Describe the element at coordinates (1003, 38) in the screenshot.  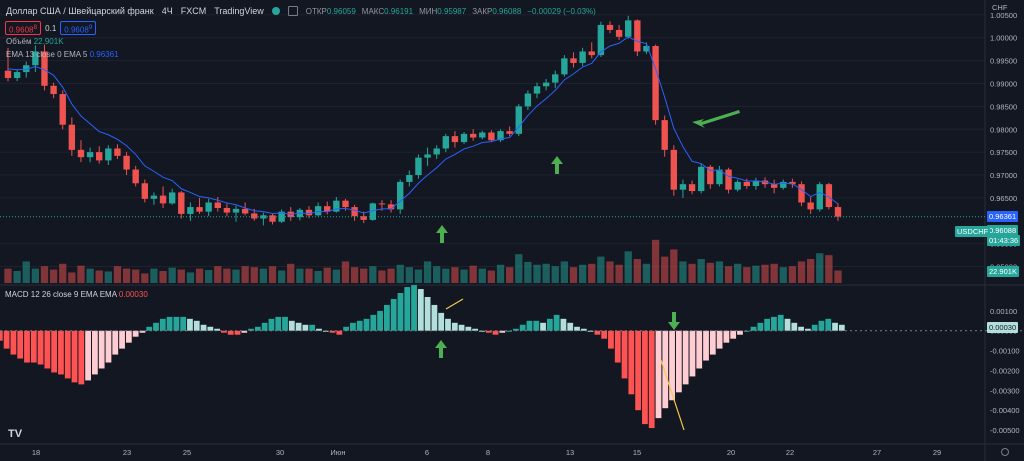
I see `price-tick-label: 1.00000` at that location.